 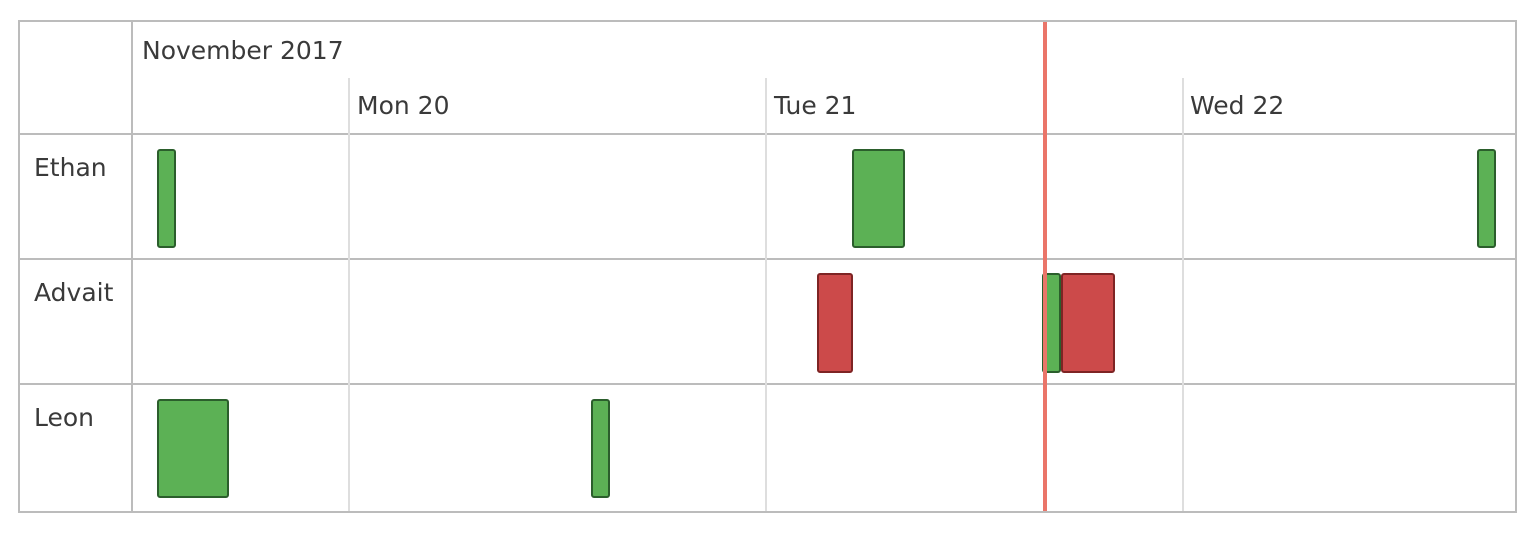 I want to click on day-label-tue-21: Tue 21, so click(x=815, y=105).